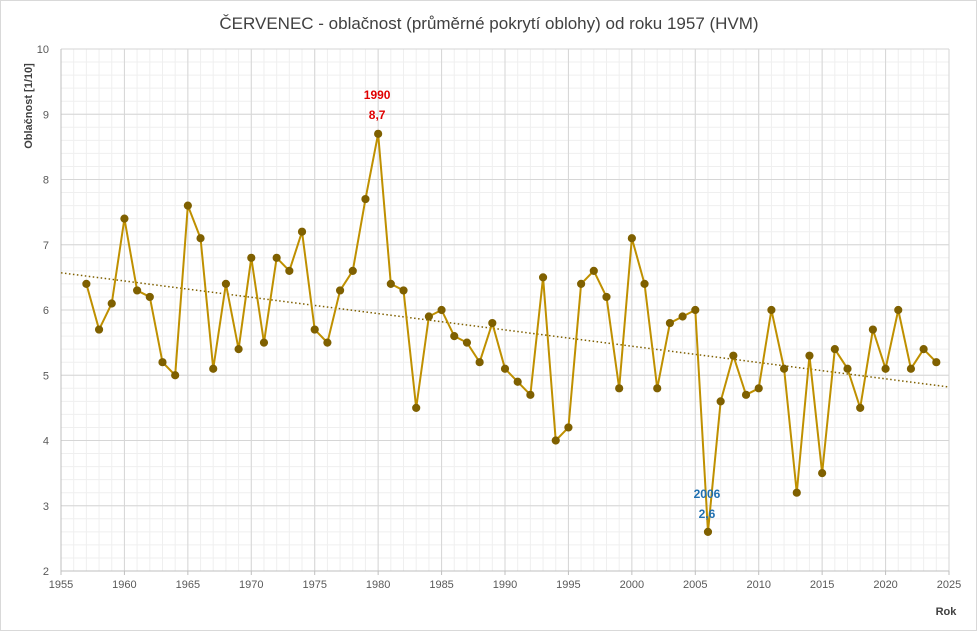  I want to click on x-tick-label: 1985, so click(441, 585).